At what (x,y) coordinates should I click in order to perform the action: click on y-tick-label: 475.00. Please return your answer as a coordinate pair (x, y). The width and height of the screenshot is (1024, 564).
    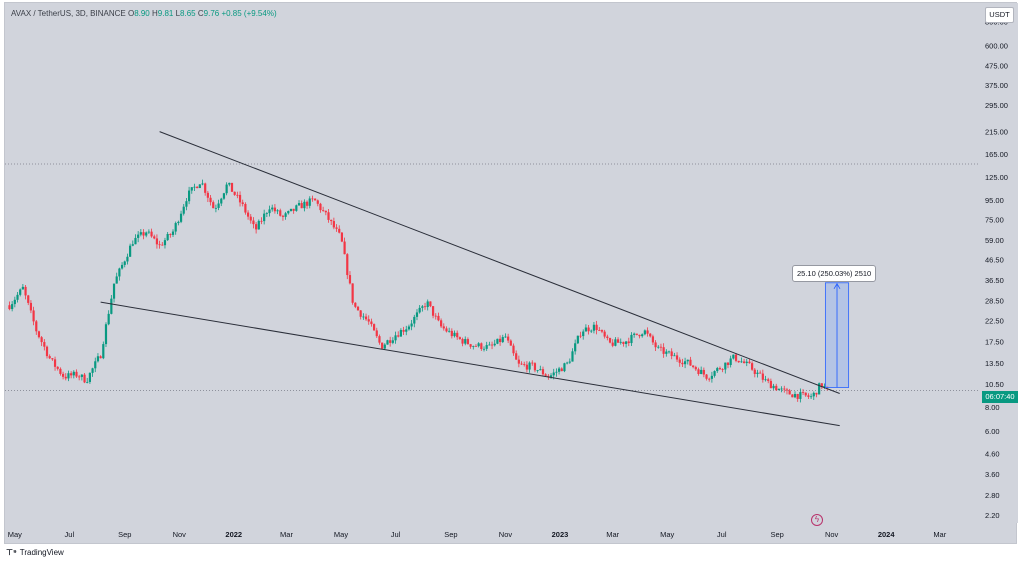
    Looking at the image, I should click on (996, 65).